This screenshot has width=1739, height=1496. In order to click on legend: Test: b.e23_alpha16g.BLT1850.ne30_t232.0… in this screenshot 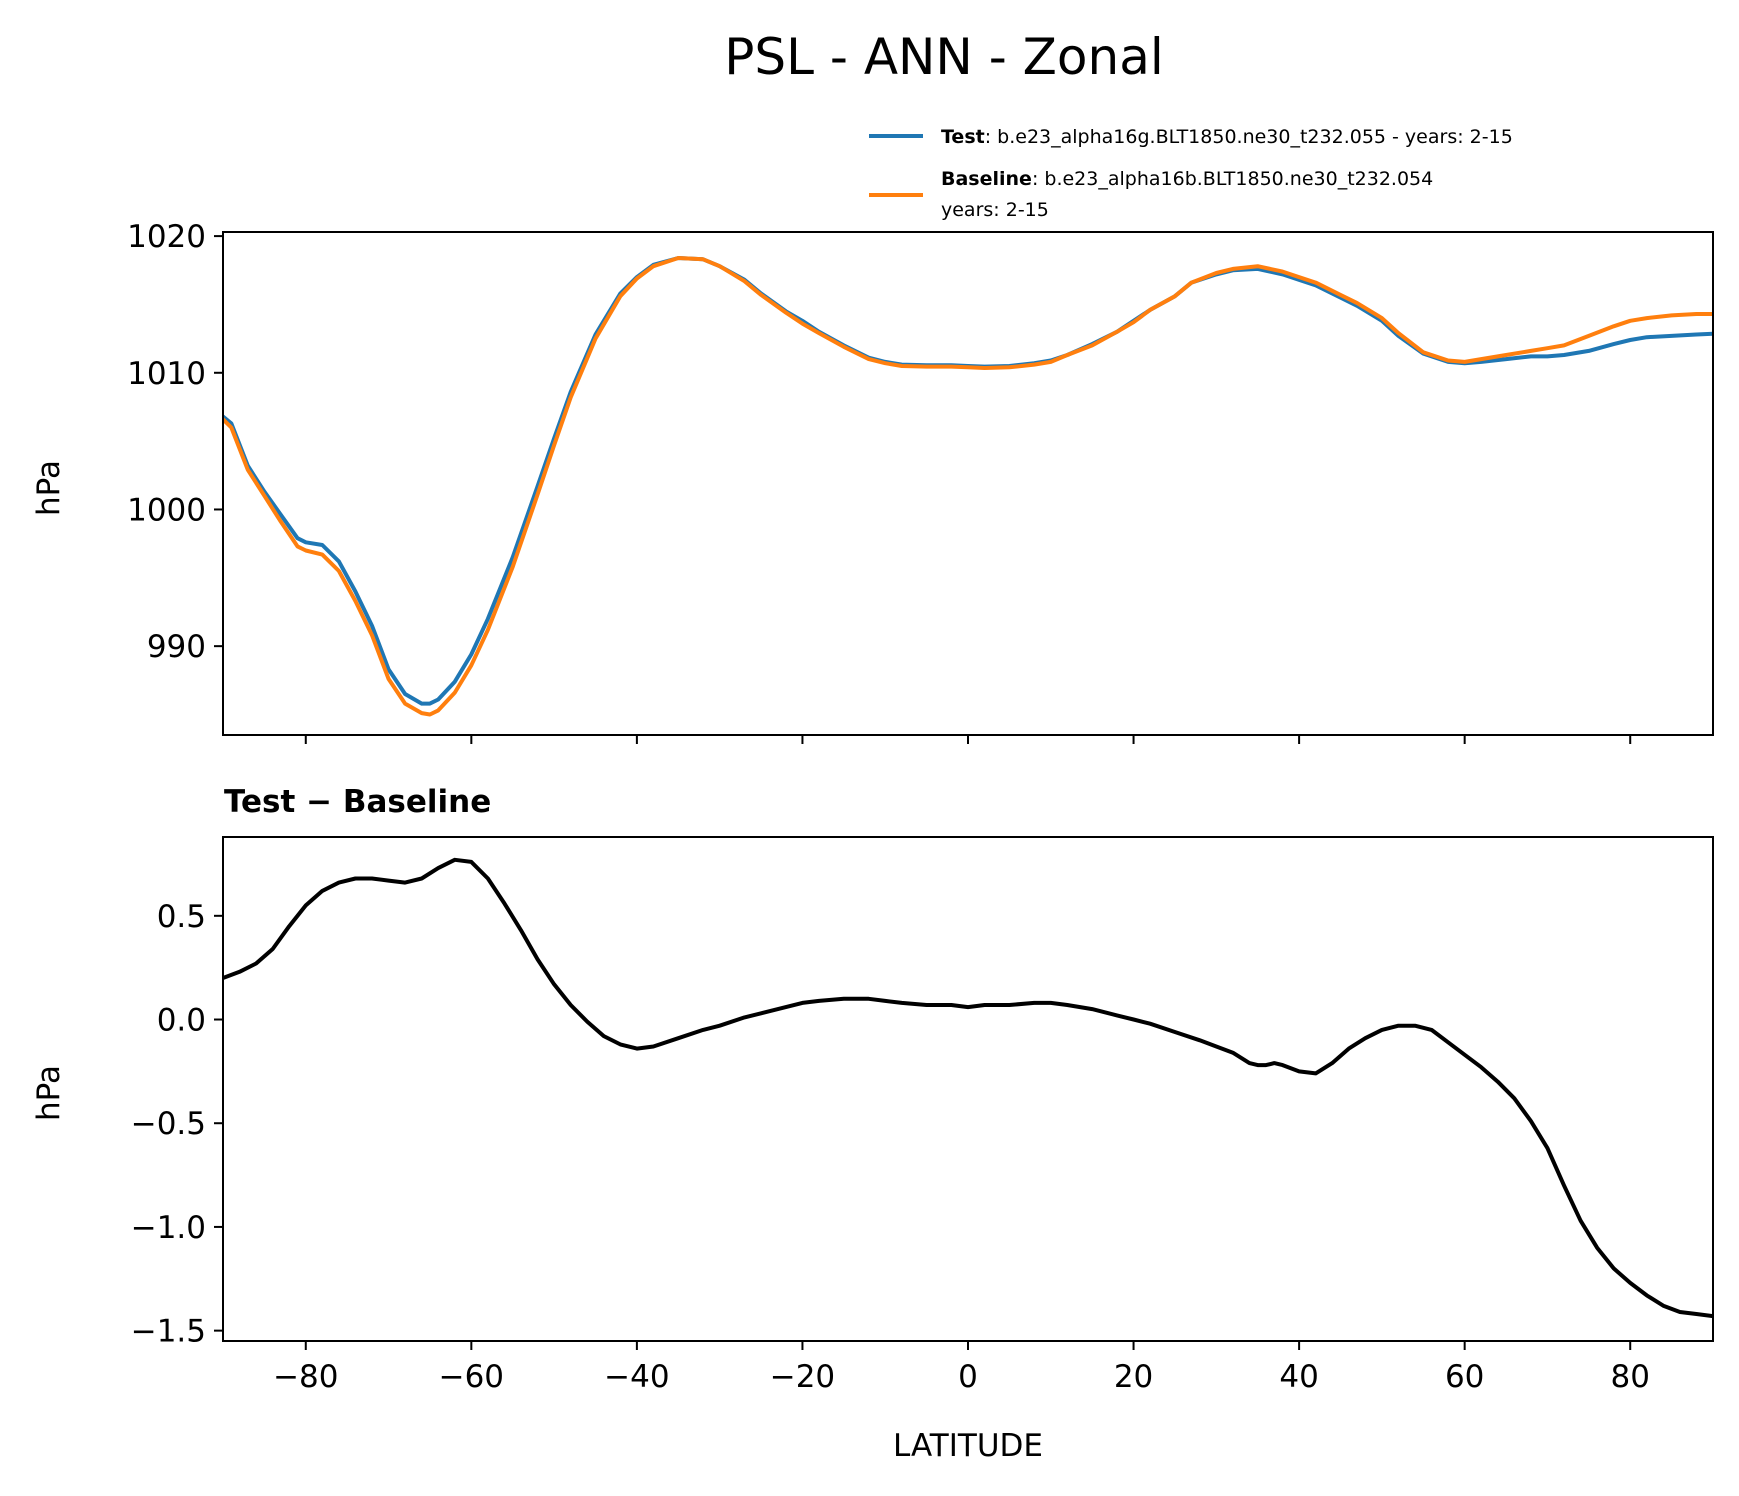, I will do `click(1191, 173)`.